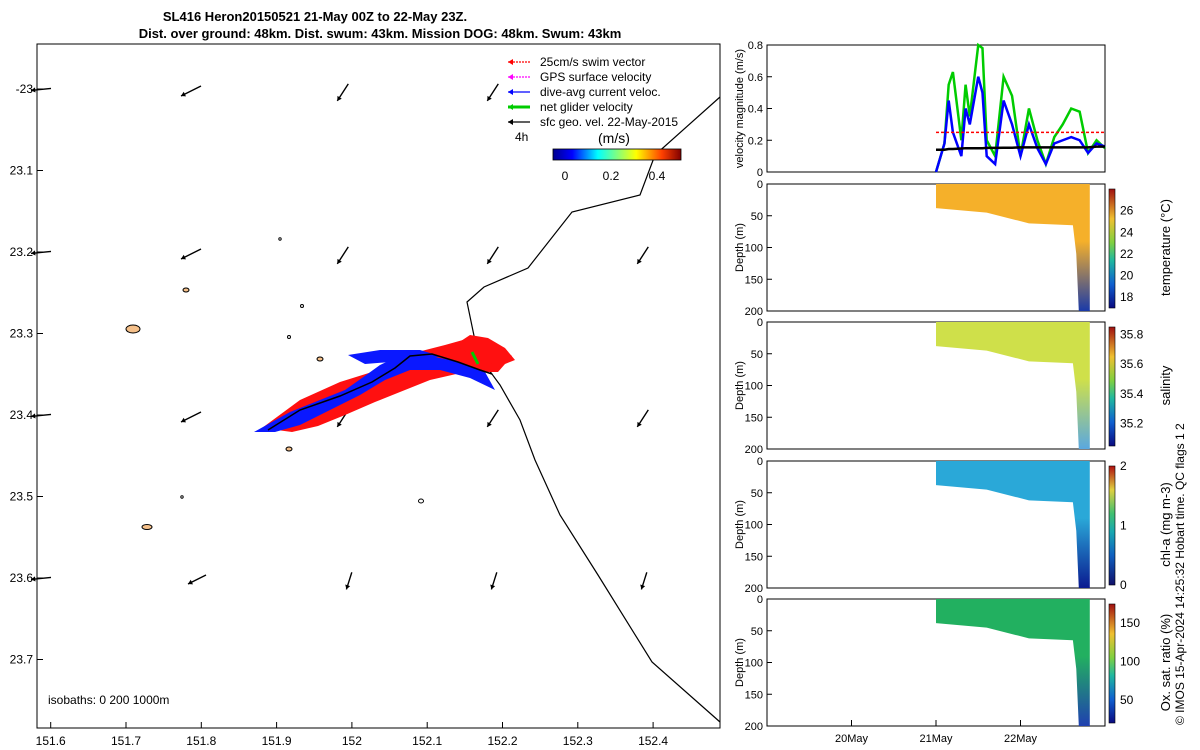 This screenshot has width=1200, height=750. I want to click on isobaths-label: isobaths: 0 200 1000m, so click(108, 700).